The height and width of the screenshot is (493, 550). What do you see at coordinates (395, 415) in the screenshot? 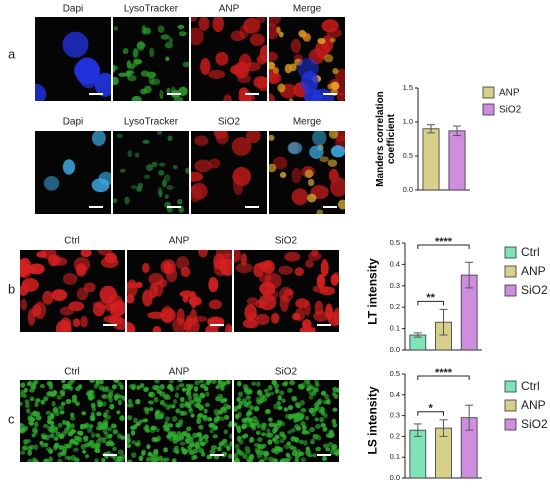
I see `y-tick-label: 0.3` at bounding box center [395, 415].